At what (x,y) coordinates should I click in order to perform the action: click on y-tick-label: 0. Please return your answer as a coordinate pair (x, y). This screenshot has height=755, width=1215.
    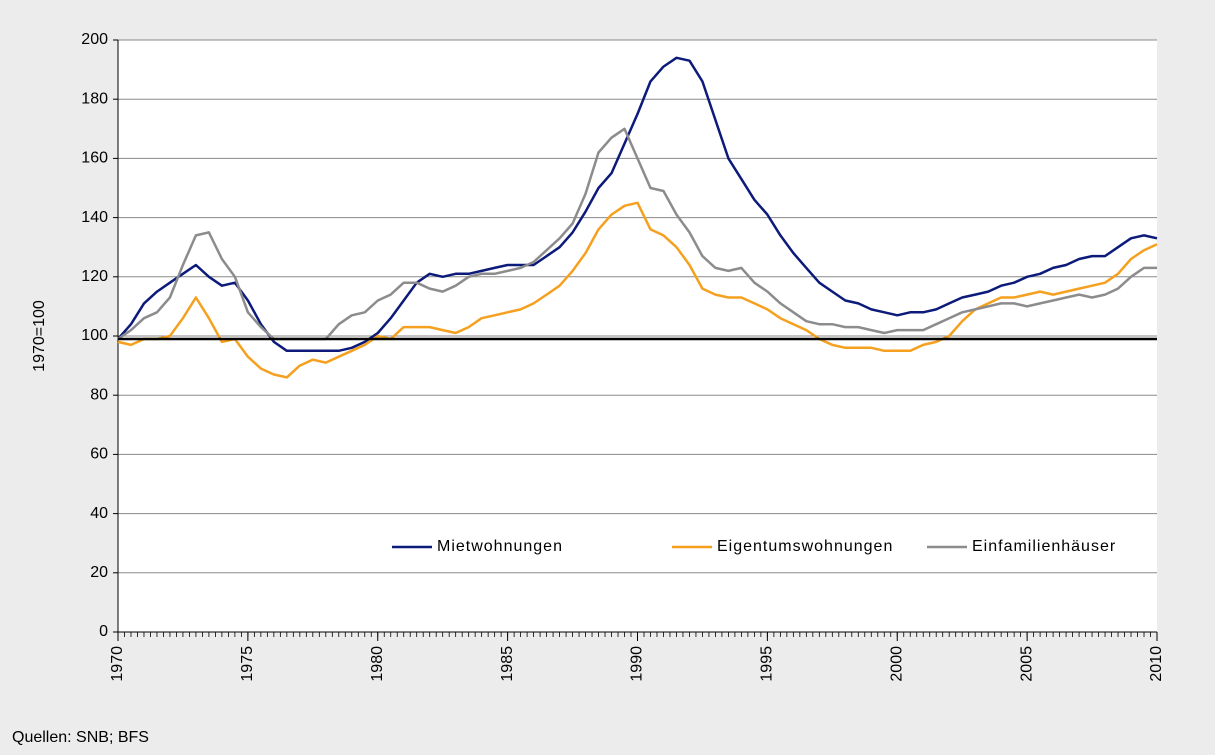
    Looking at the image, I should click on (103, 631).